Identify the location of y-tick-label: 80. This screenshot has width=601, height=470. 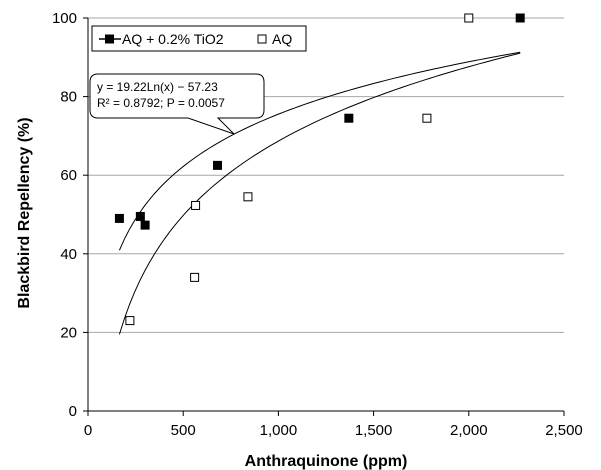
(68, 97).